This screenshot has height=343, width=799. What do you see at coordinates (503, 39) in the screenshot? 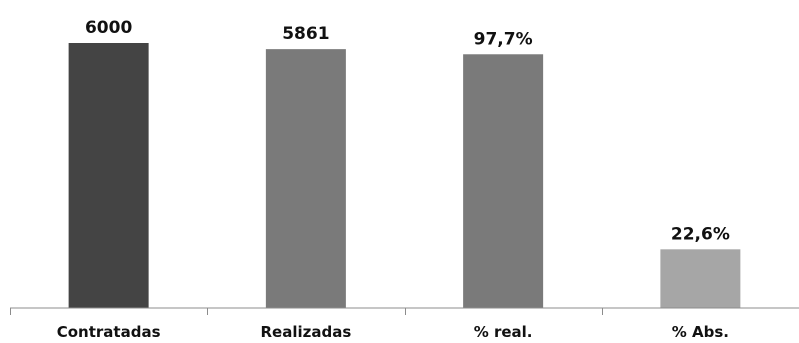
I see `data-label-2: 97,7%` at bounding box center [503, 39].